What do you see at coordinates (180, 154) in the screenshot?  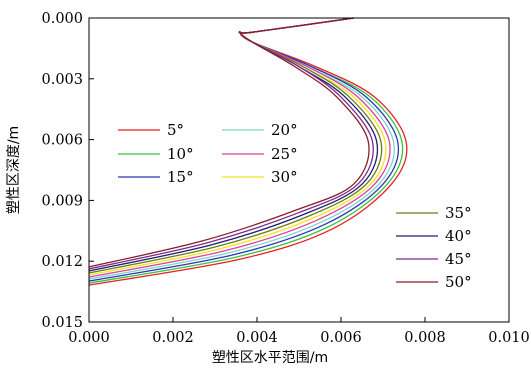 I see `legend-label-2: 10°` at bounding box center [180, 154].